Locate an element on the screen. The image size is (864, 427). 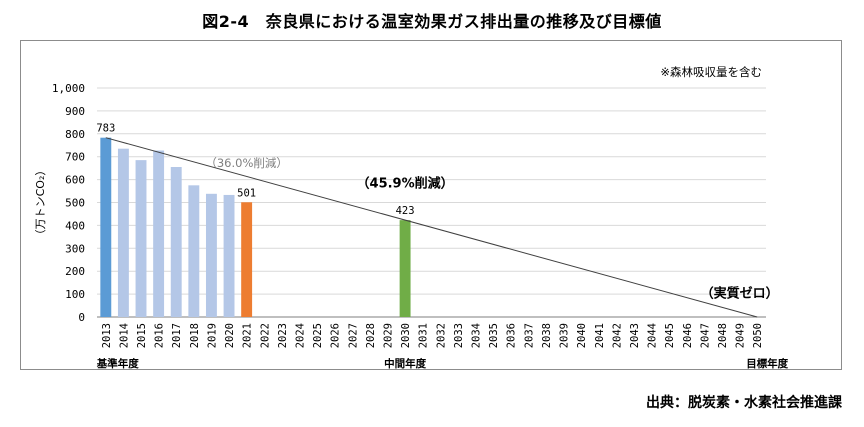
x-tick-label: 2031 is located at coordinates (424, 335).